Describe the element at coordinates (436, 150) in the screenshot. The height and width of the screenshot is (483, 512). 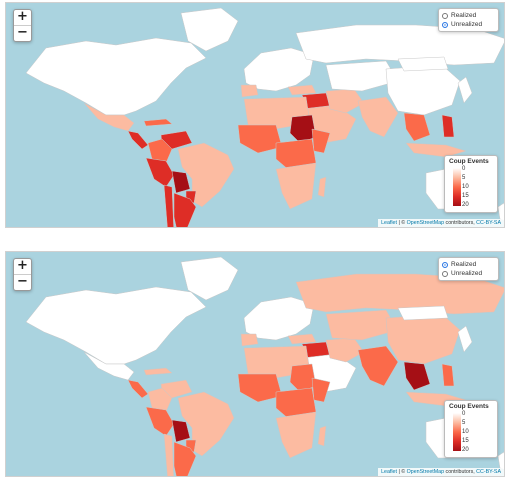
I see `country-indonesia` at that location.